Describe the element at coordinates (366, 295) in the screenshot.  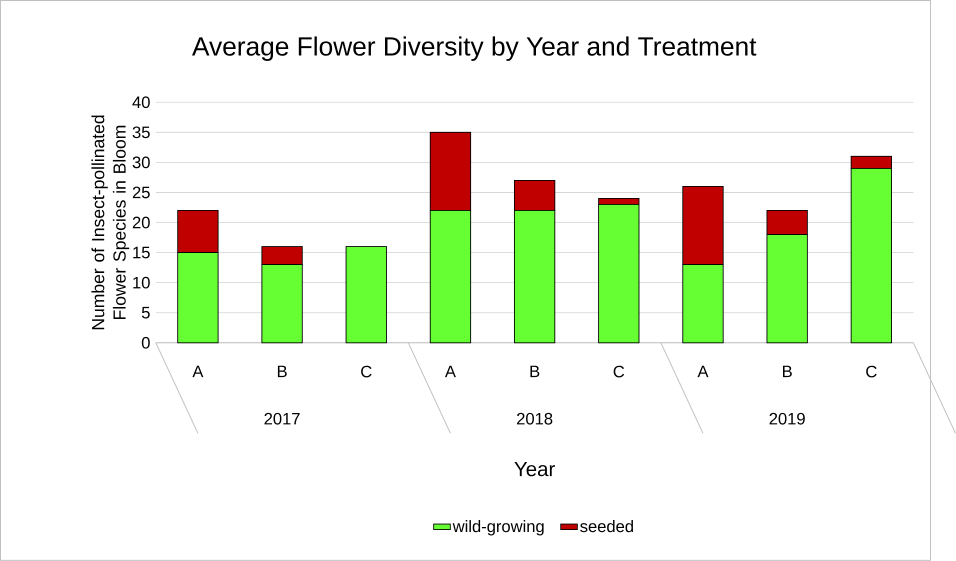
I see `bar` at that location.